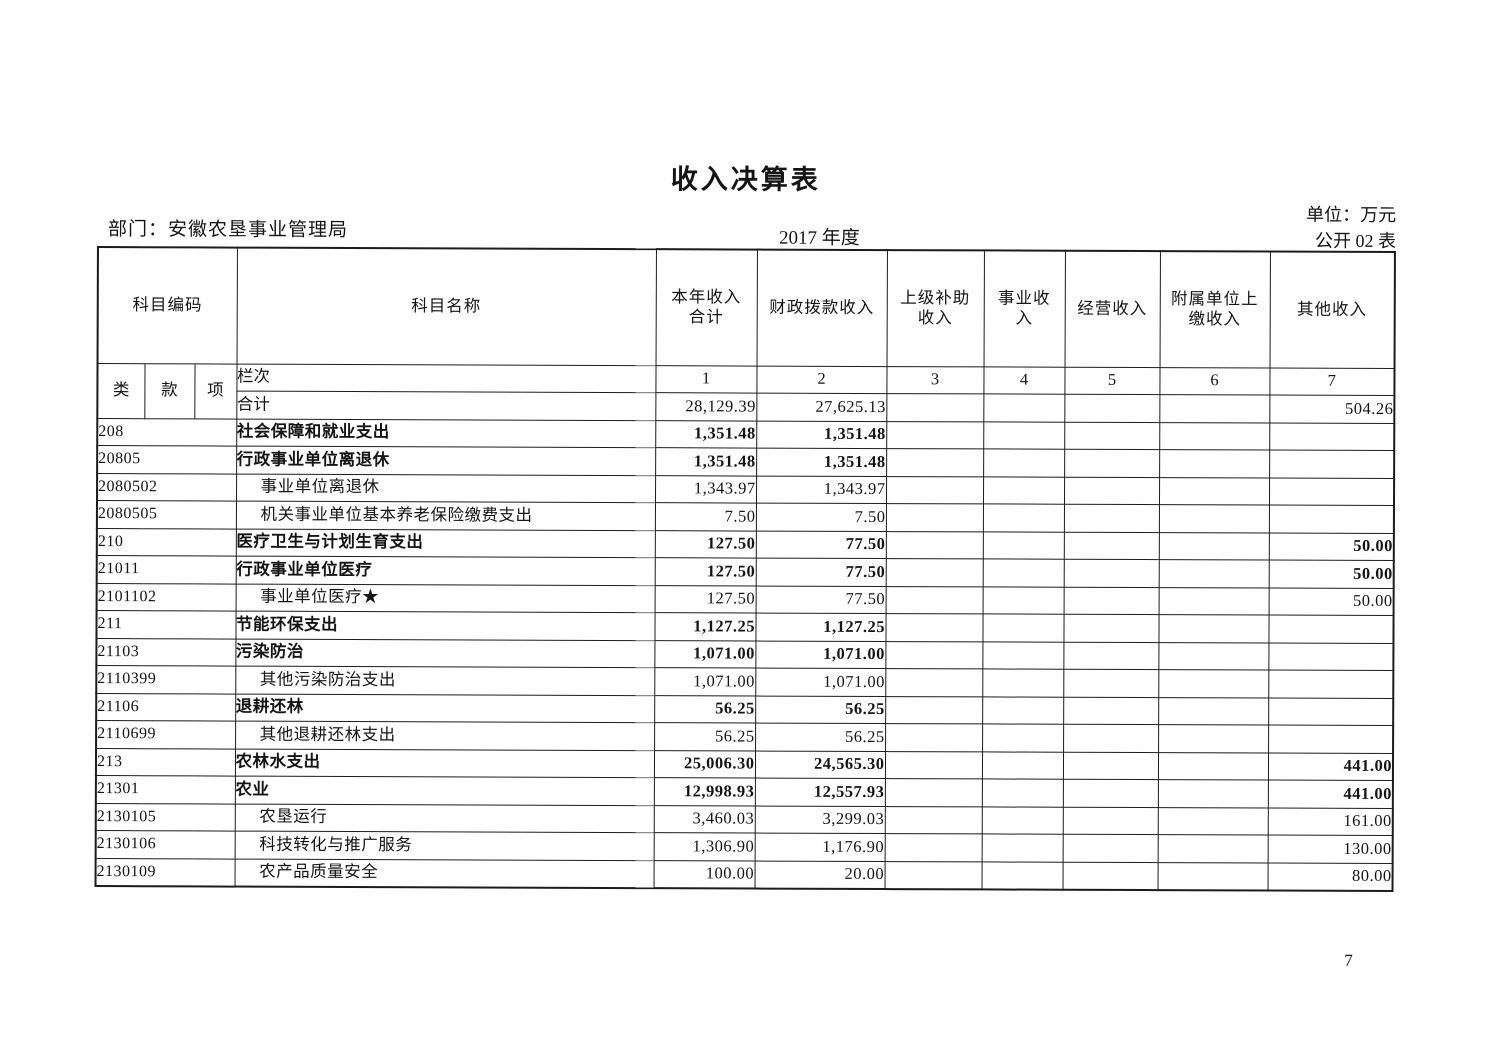 The image size is (1500, 1055). I want to click on subject-code-cell: 2110699, so click(166, 734).